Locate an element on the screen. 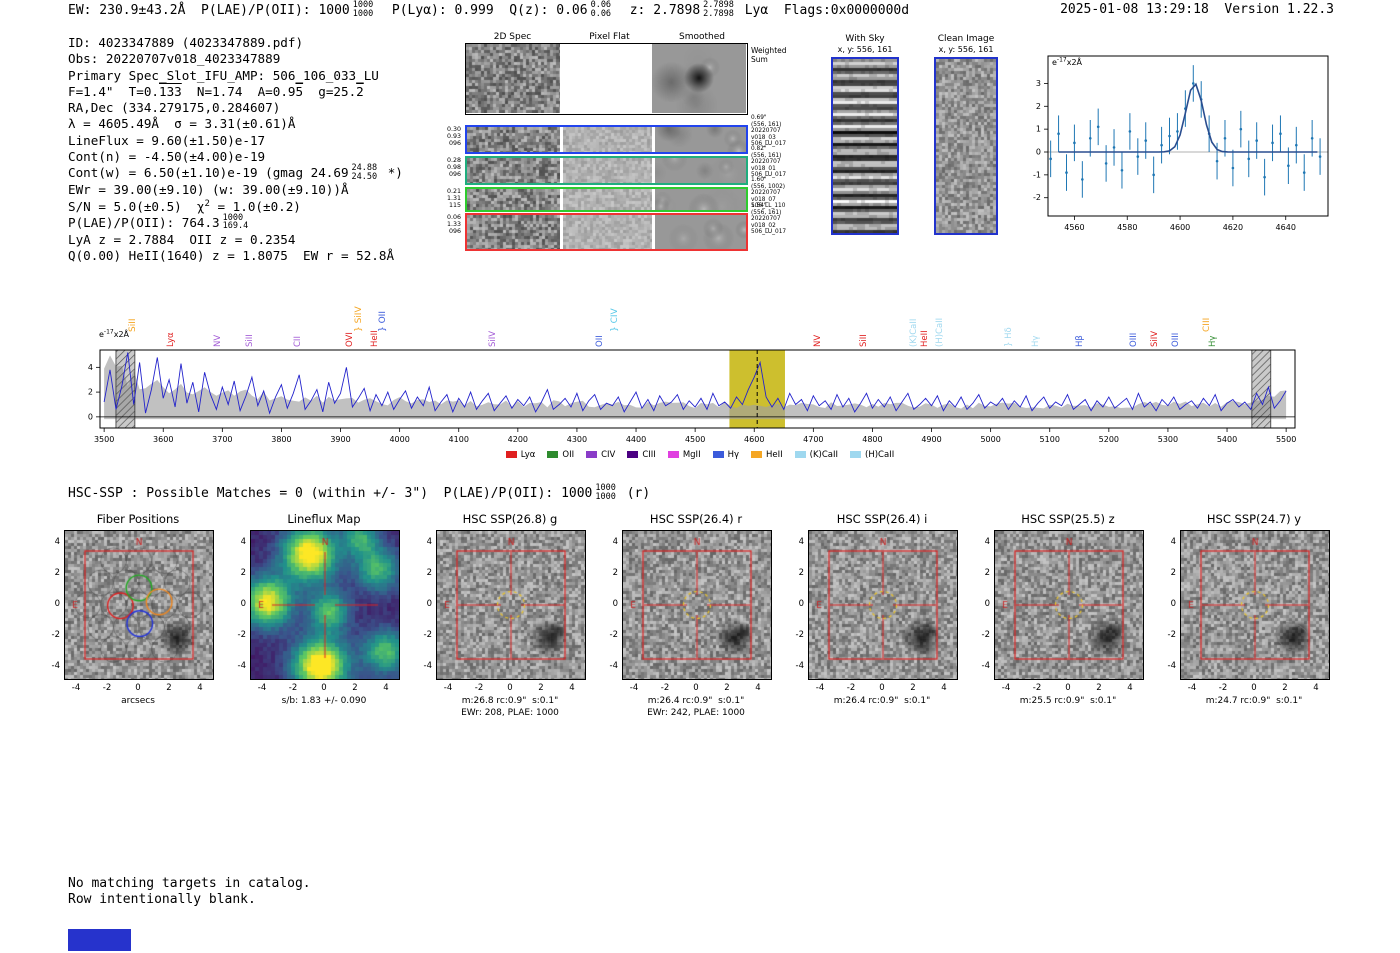 Image resolution: width=1400 pixels, height=953 pixels. clean-image-coords: x, y: 556, 161 is located at coordinates (966, 49).